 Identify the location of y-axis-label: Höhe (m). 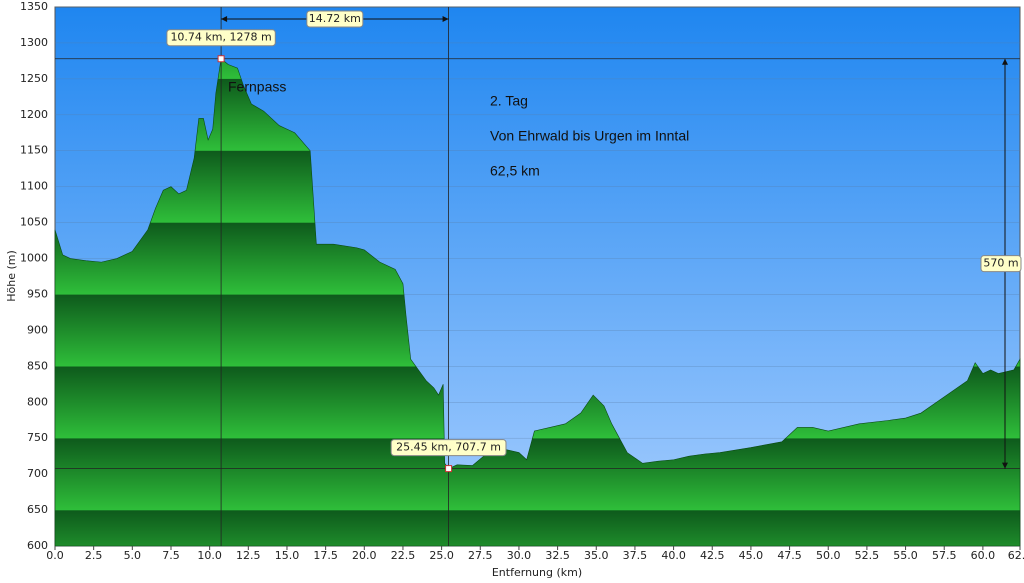
(11, 276).